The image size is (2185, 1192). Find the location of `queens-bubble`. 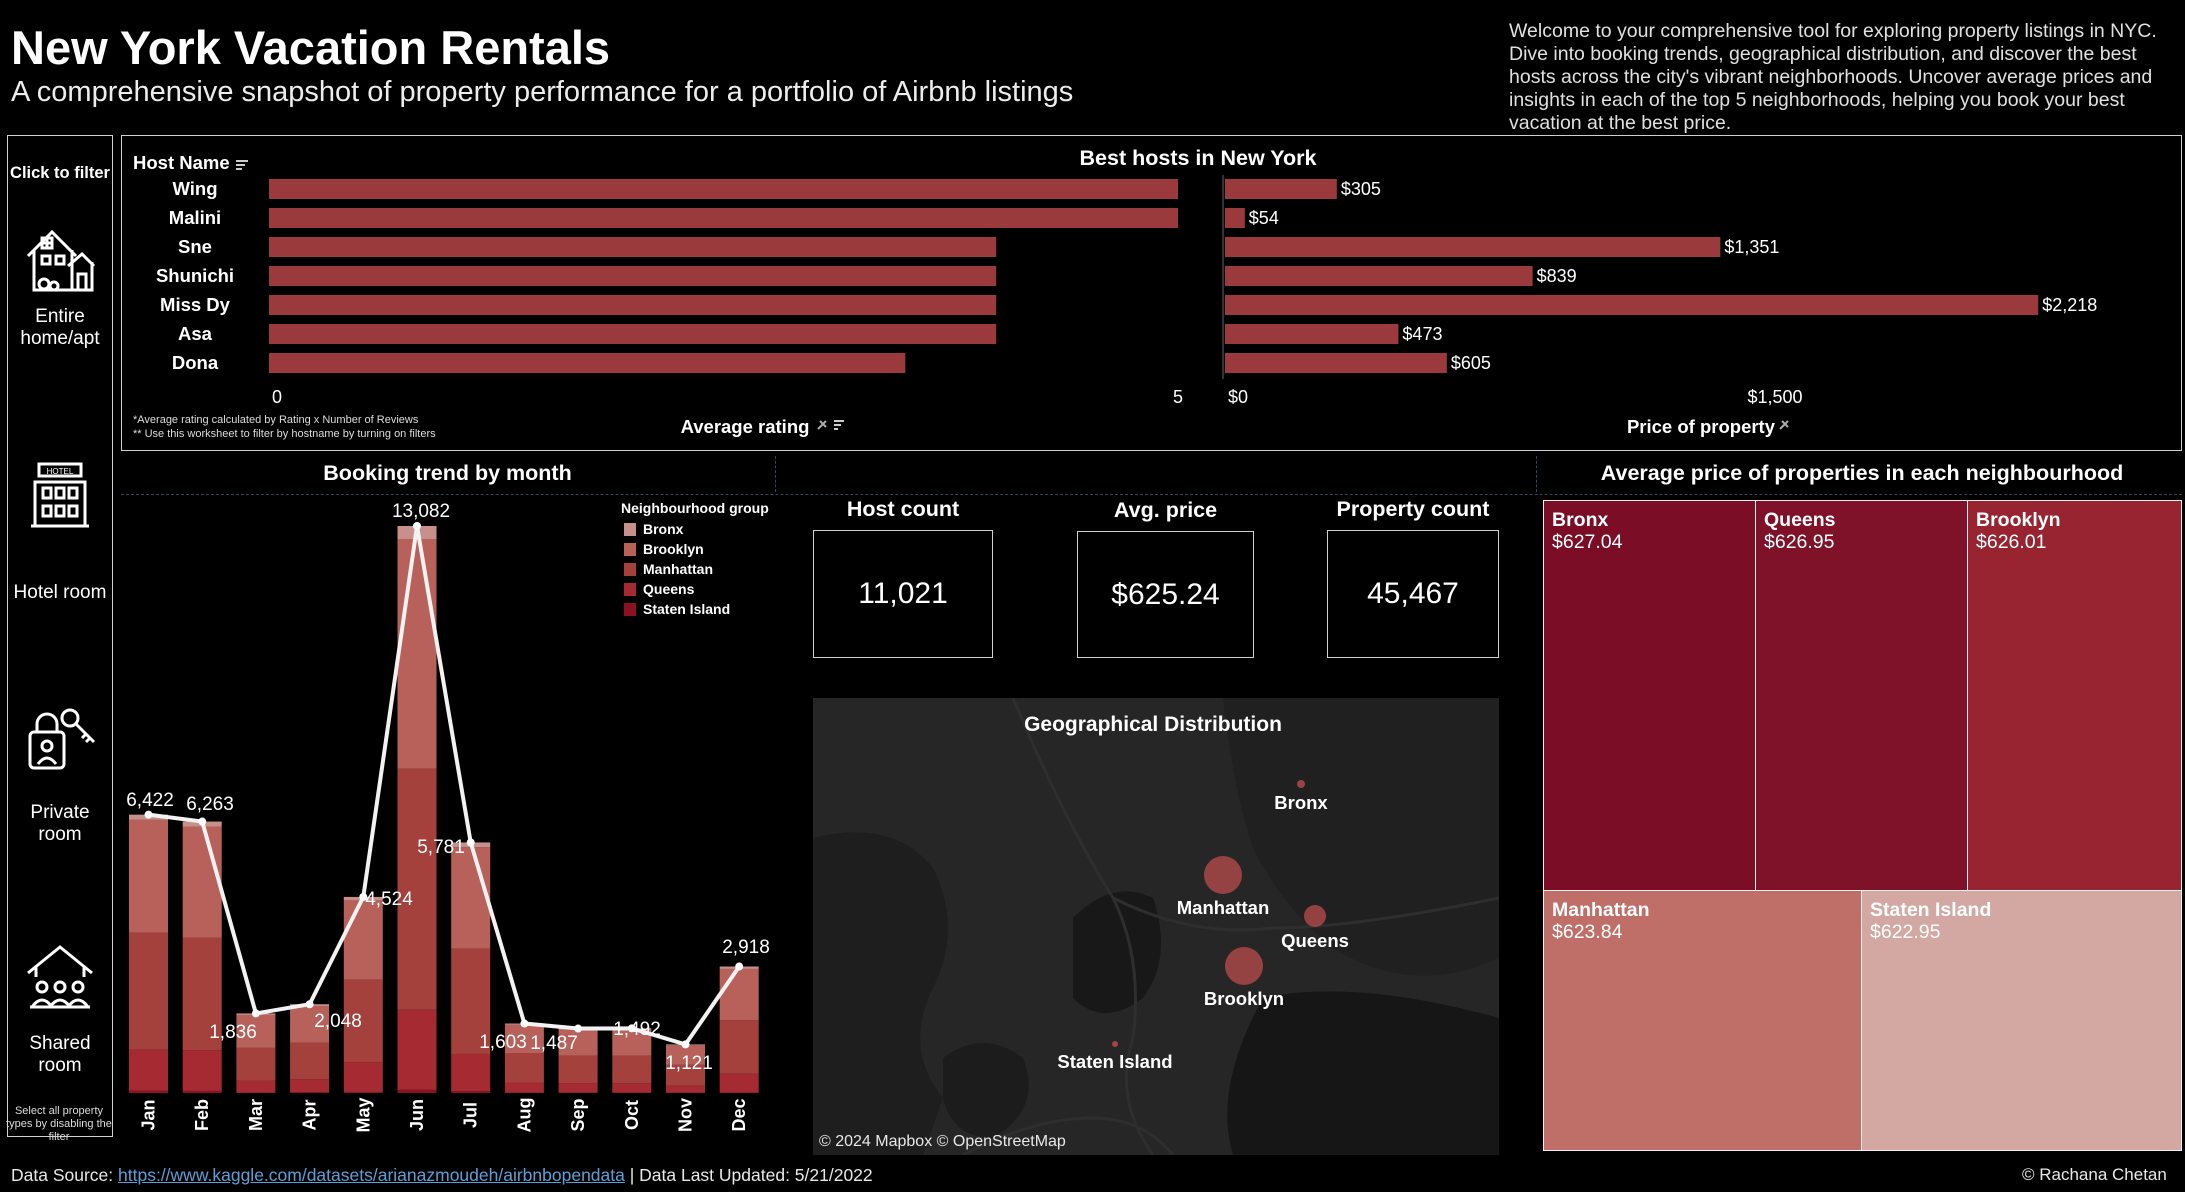

queens-bubble is located at coordinates (1315, 916).